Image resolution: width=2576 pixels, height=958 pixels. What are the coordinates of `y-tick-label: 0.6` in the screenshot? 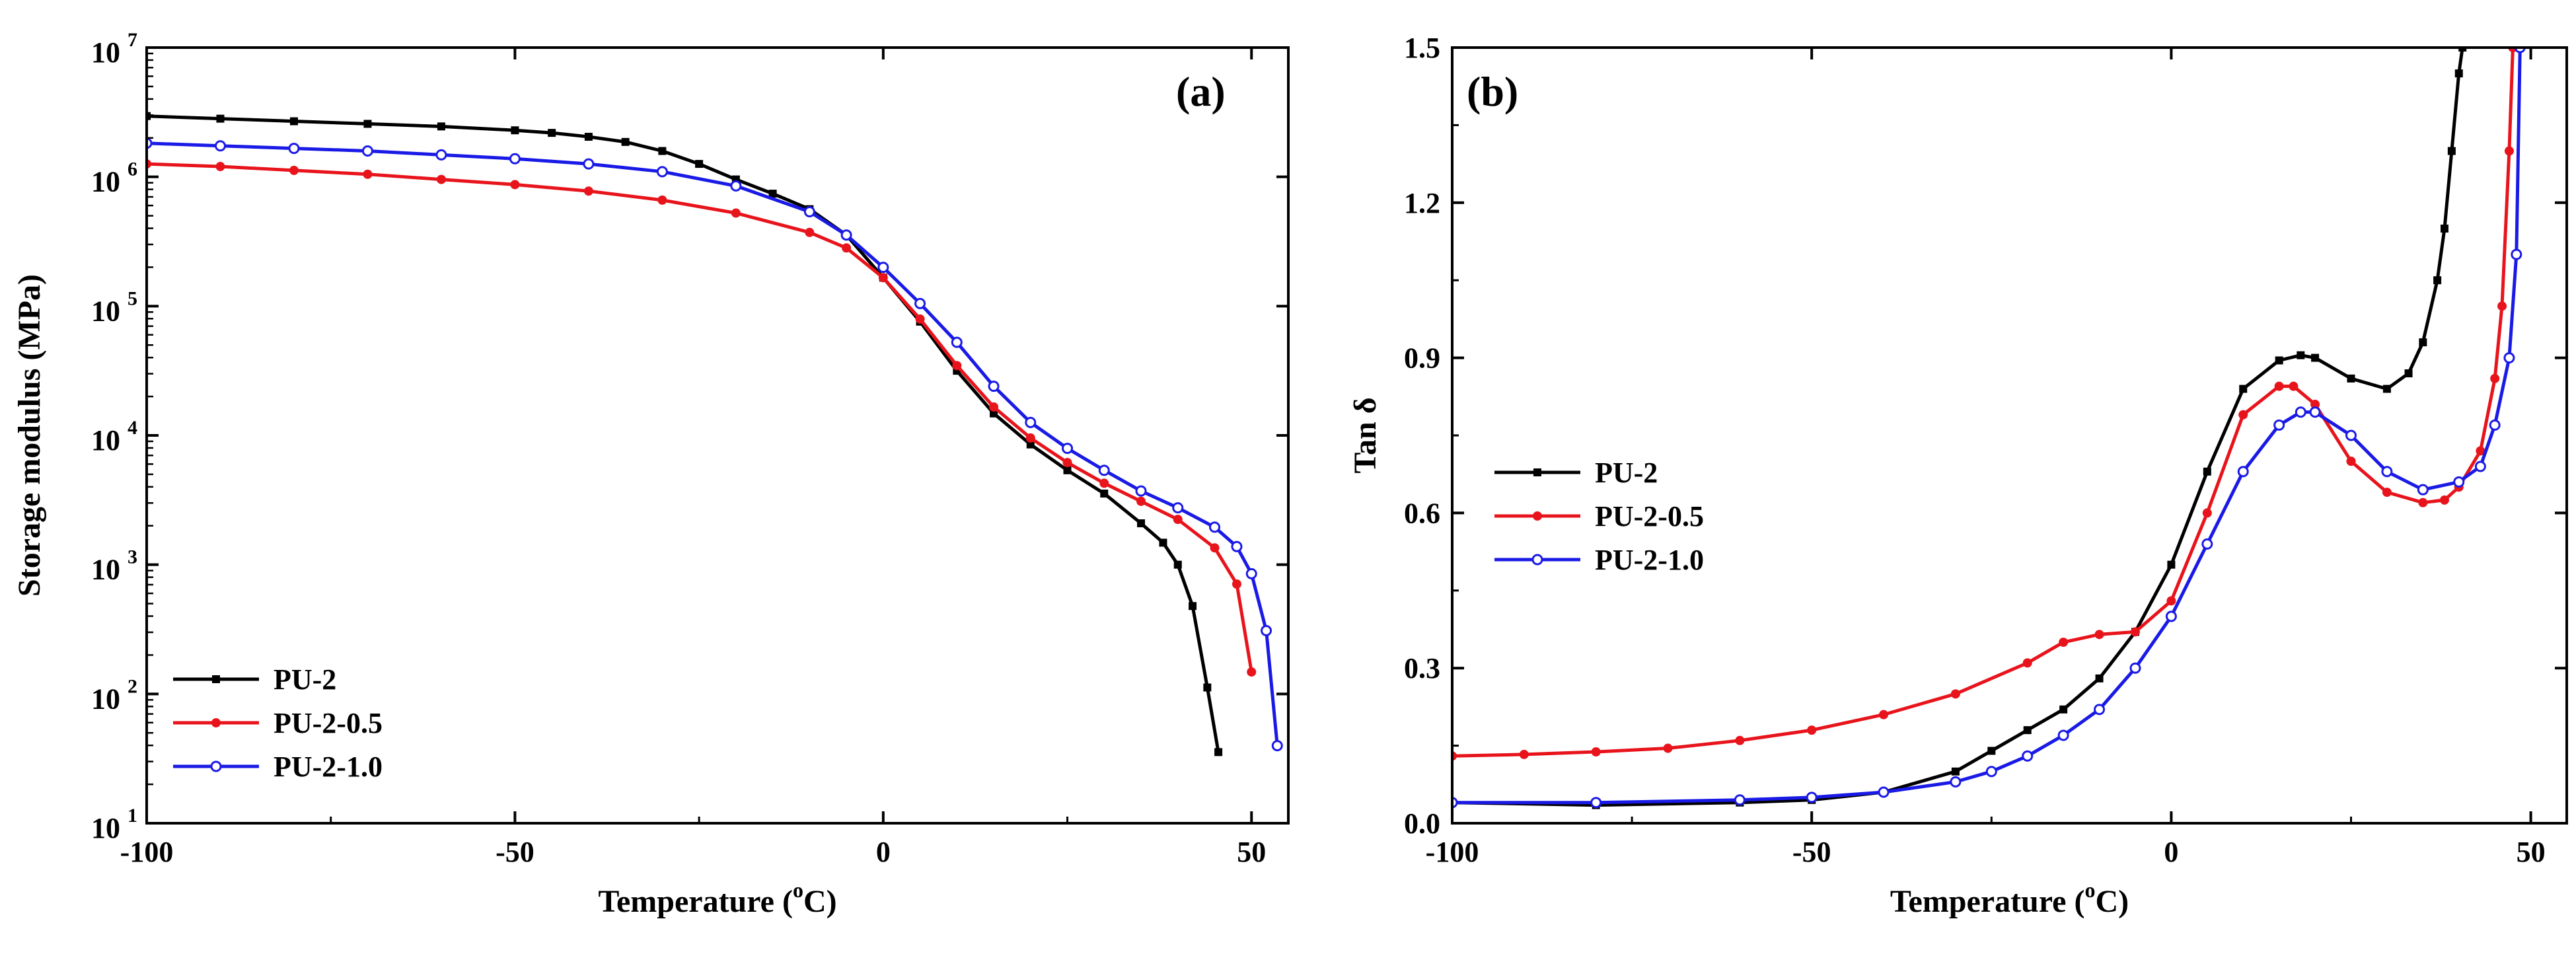 It's located at (1422, 513).